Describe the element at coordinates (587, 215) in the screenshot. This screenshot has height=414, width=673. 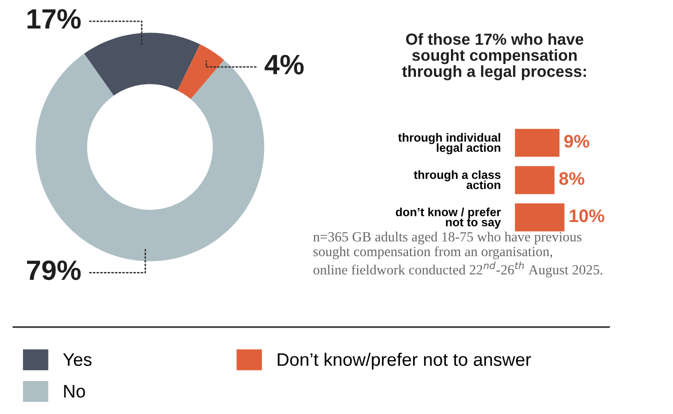
I see `data-label: 10%` at that location.